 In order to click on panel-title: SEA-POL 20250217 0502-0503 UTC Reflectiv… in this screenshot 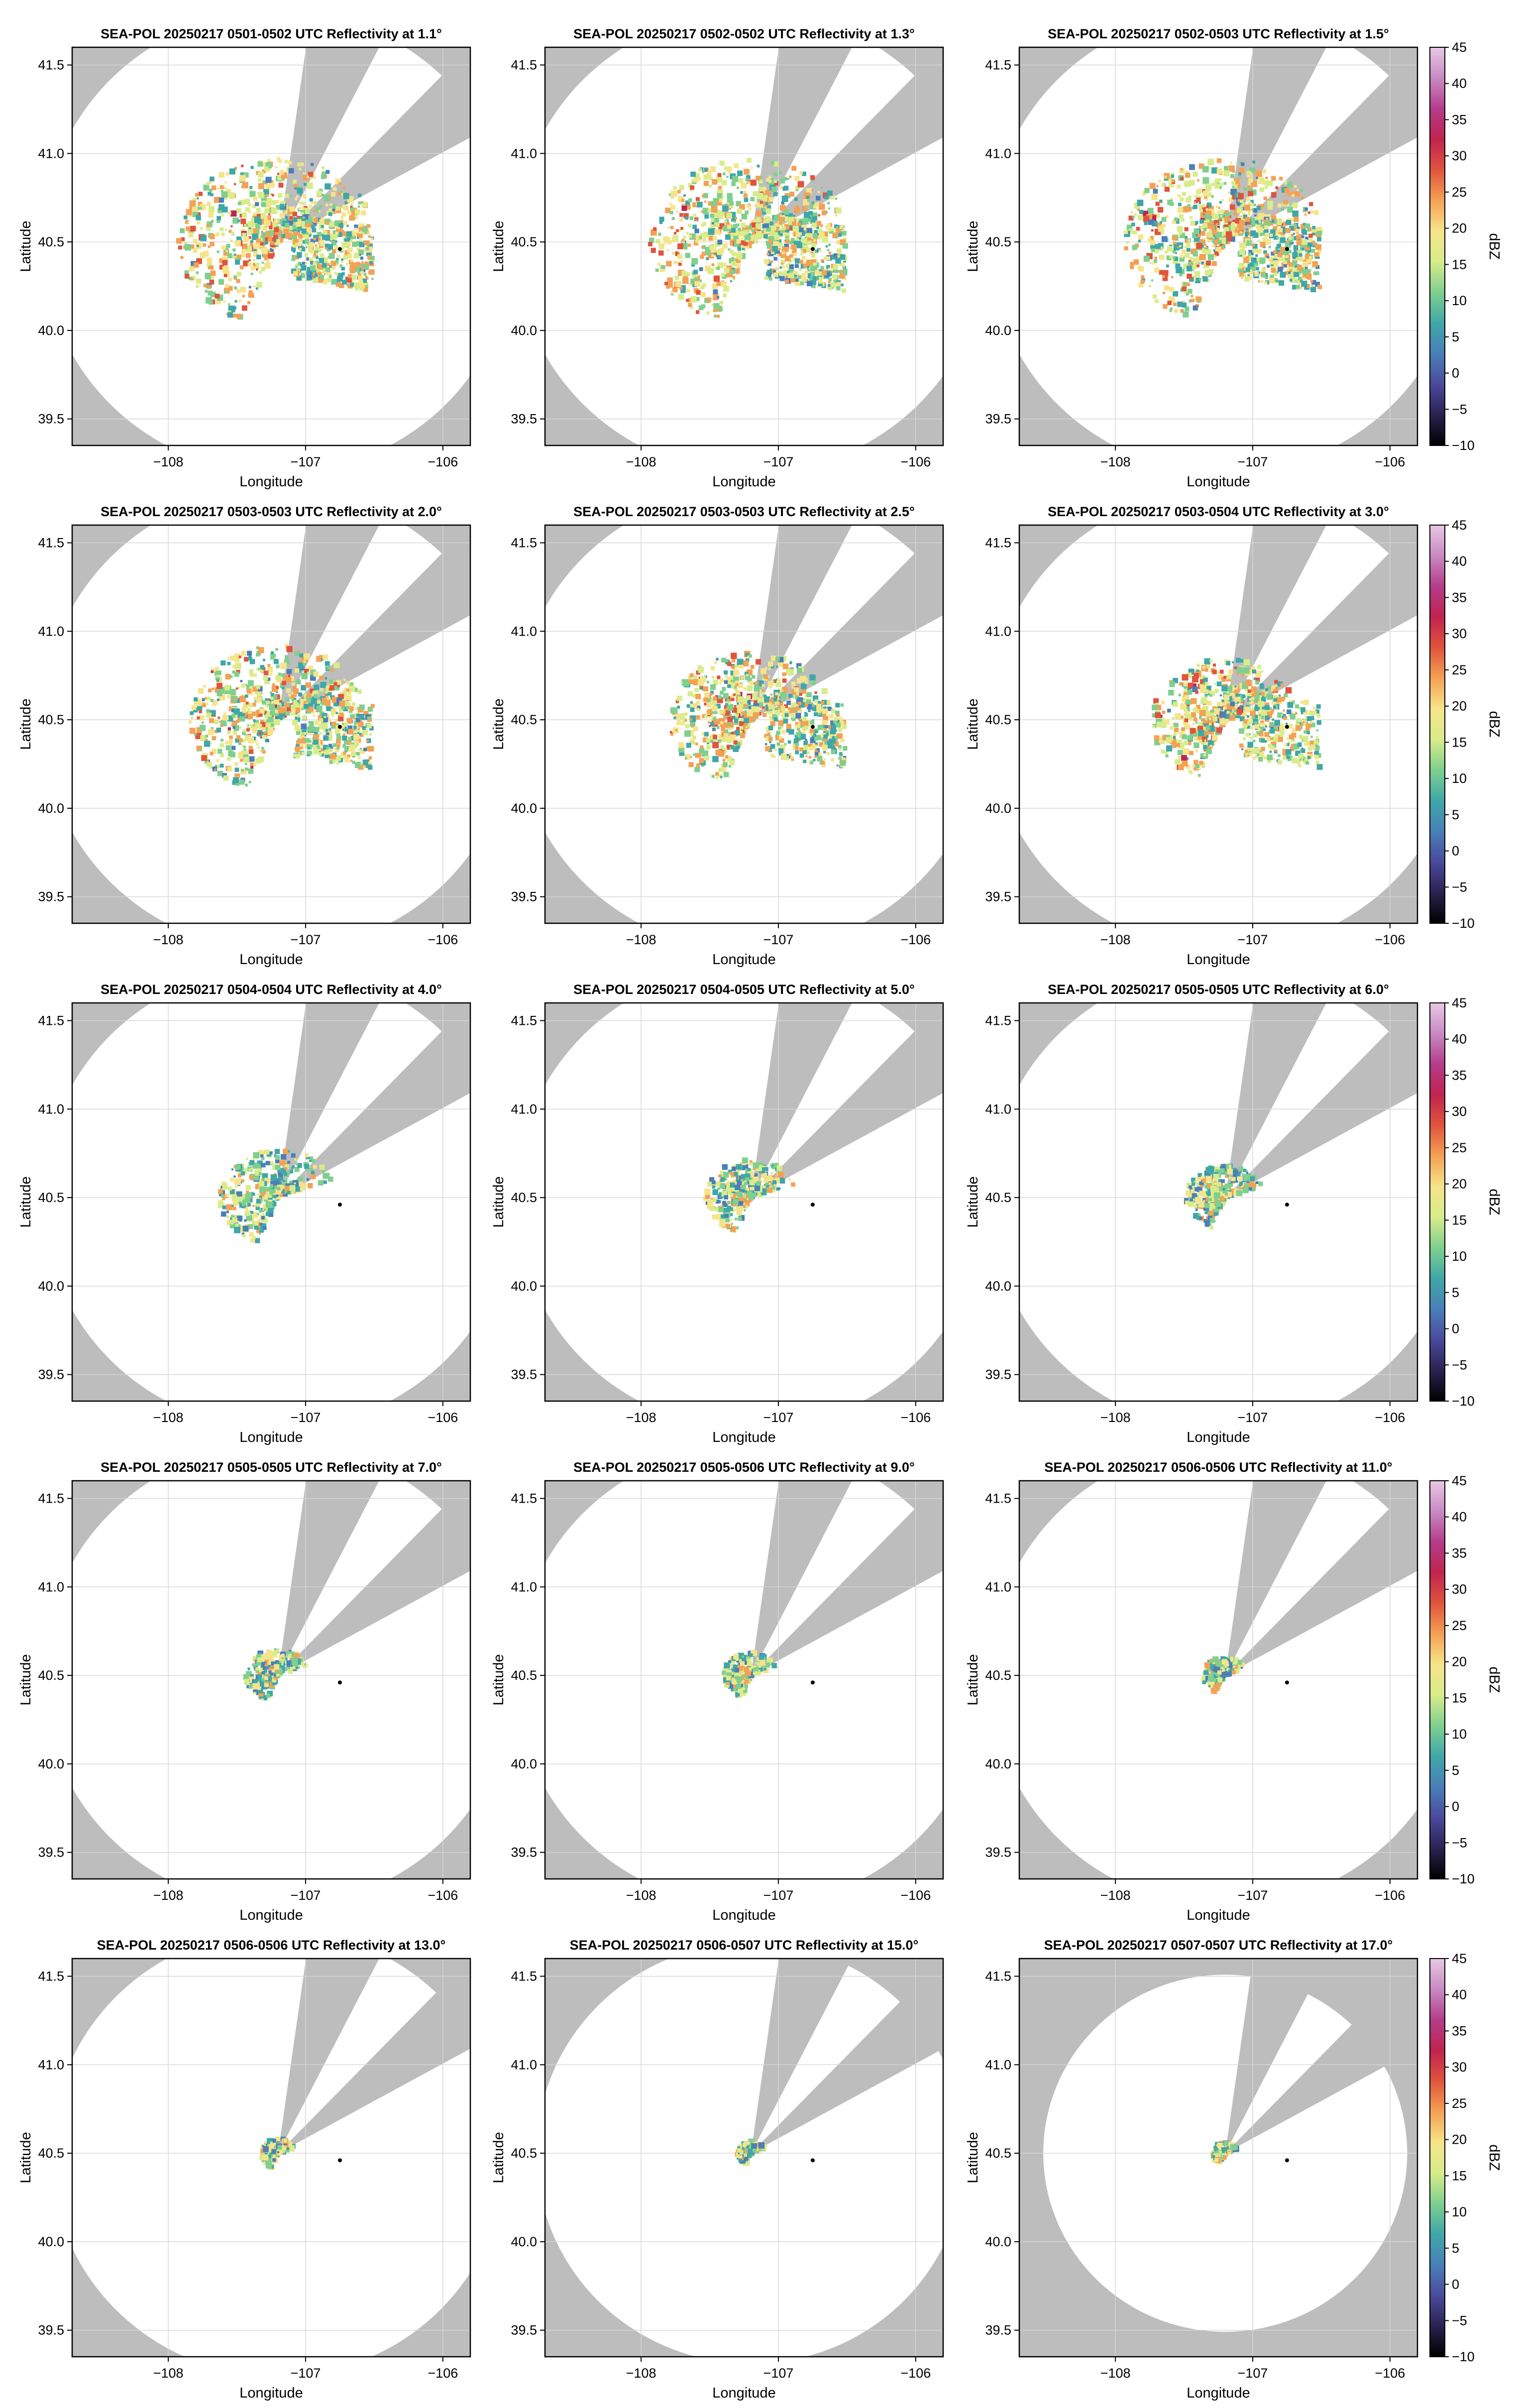, I will do `click(1218, 33)`.